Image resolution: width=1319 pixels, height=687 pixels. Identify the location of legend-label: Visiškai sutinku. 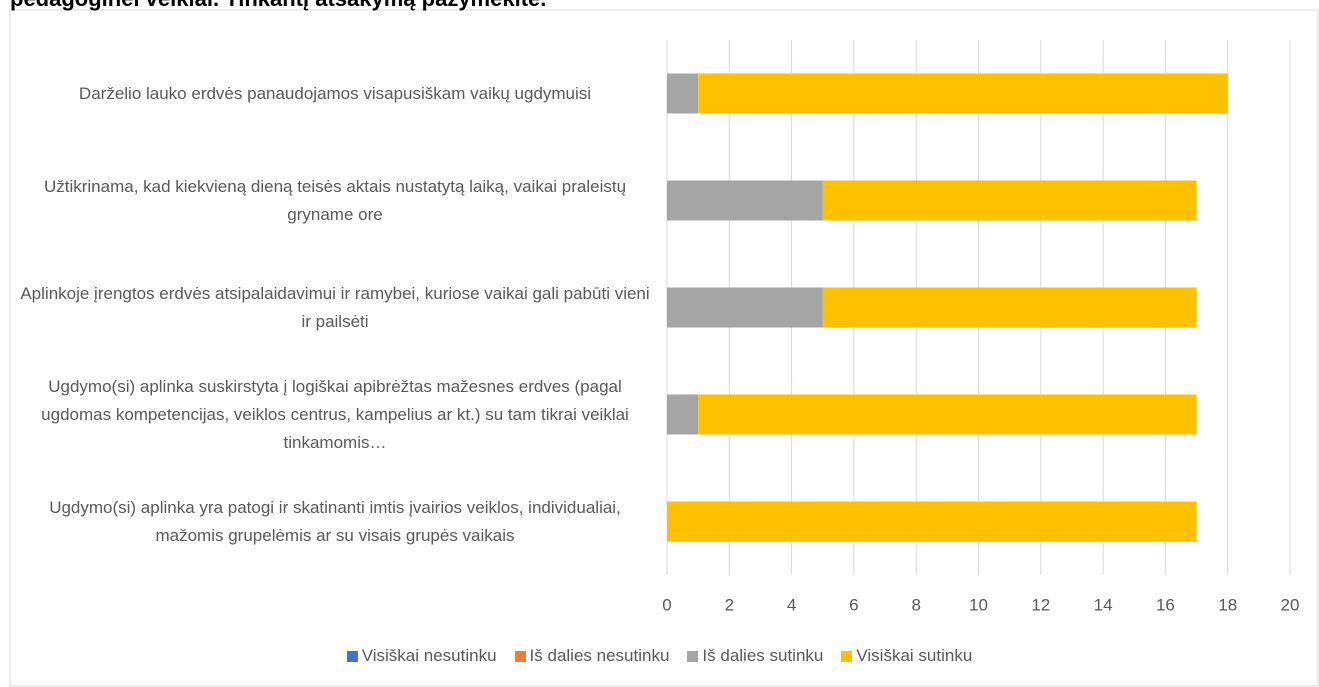
(914, 655).